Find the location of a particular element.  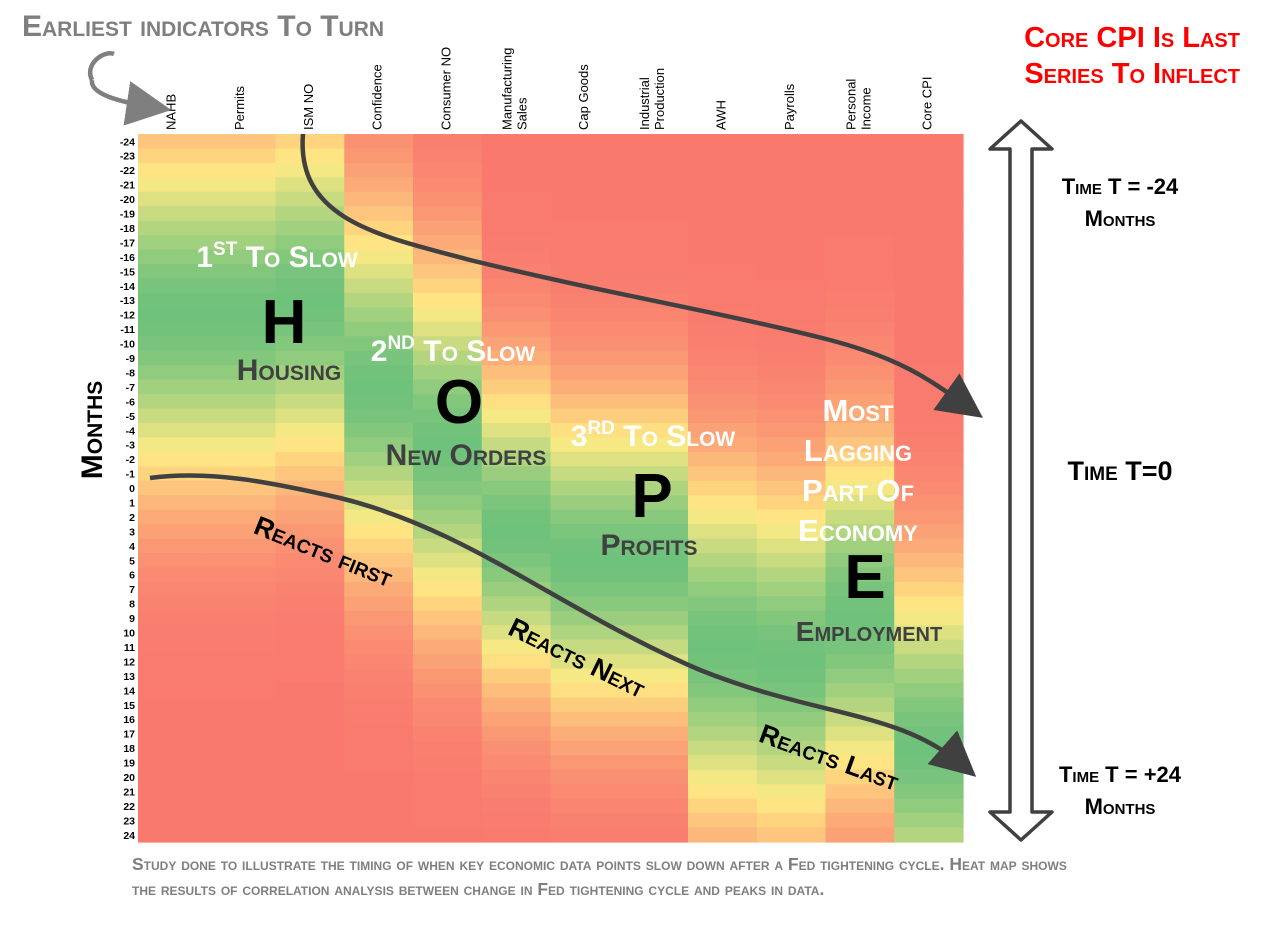

time-range-arrow is located at coordinates (1021, 480).